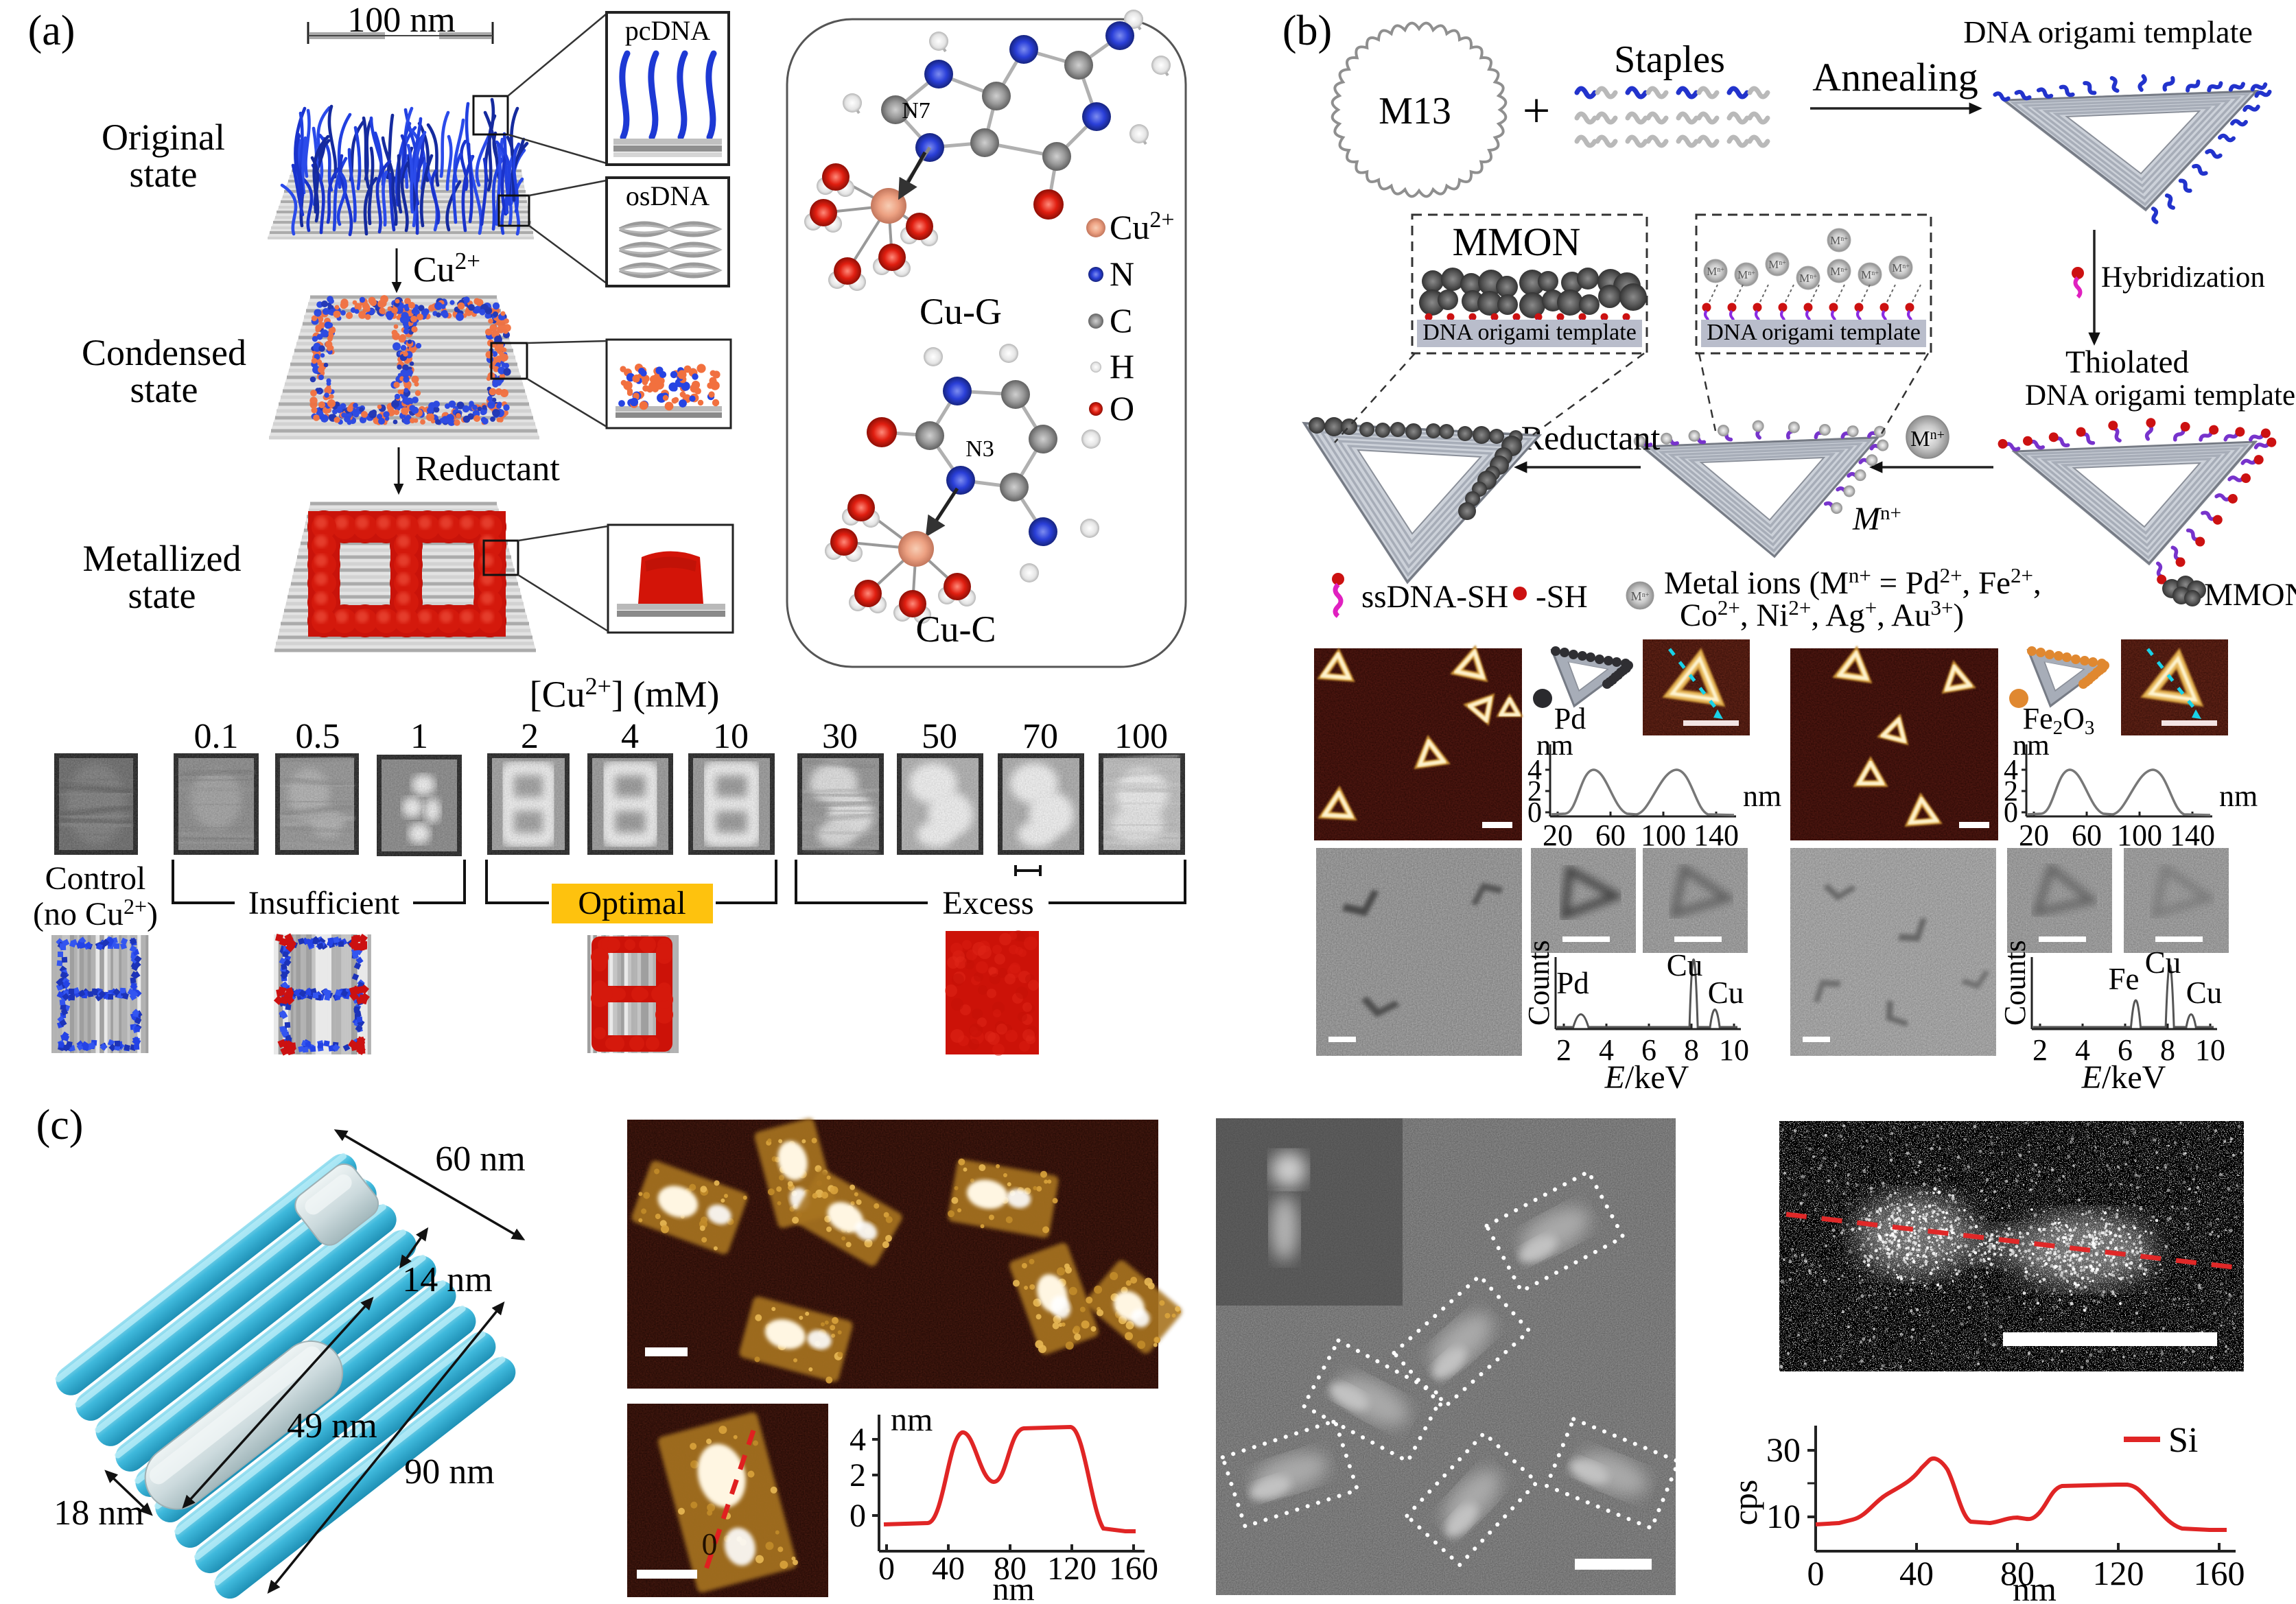 The image size is (2296, 1604). What do you see at coordinates (2183, 1440) in the screenshot?
I see `svg-text: Si` at bounding box center [2183, 1440].